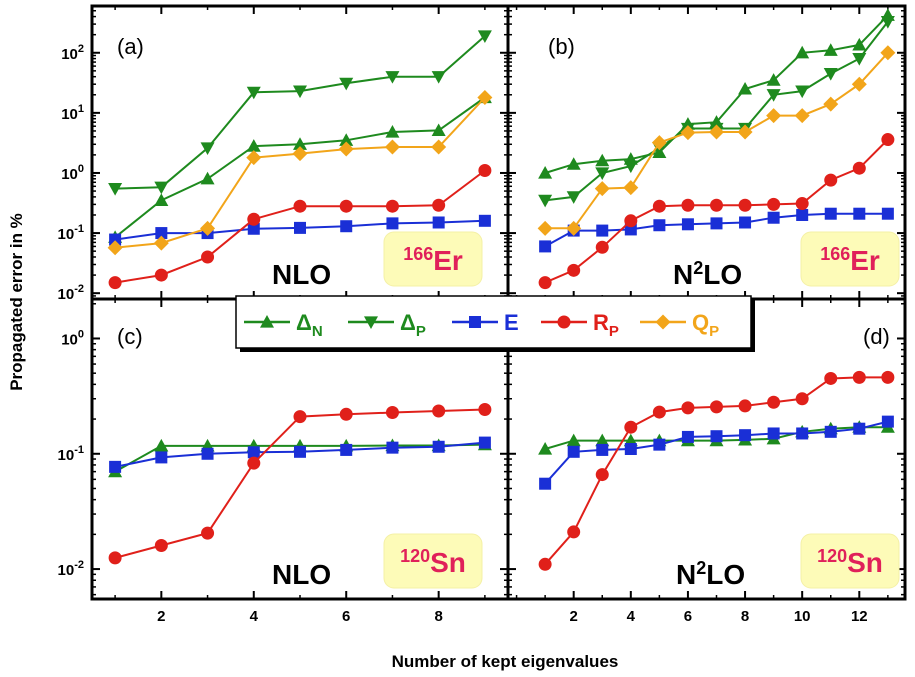 The height and width of the screenshot is (677, 915). What do you see at coordinates (433, 260) in the screenshot?
I see `nucleus-label: 166Er` at bounding box center [433, 260].